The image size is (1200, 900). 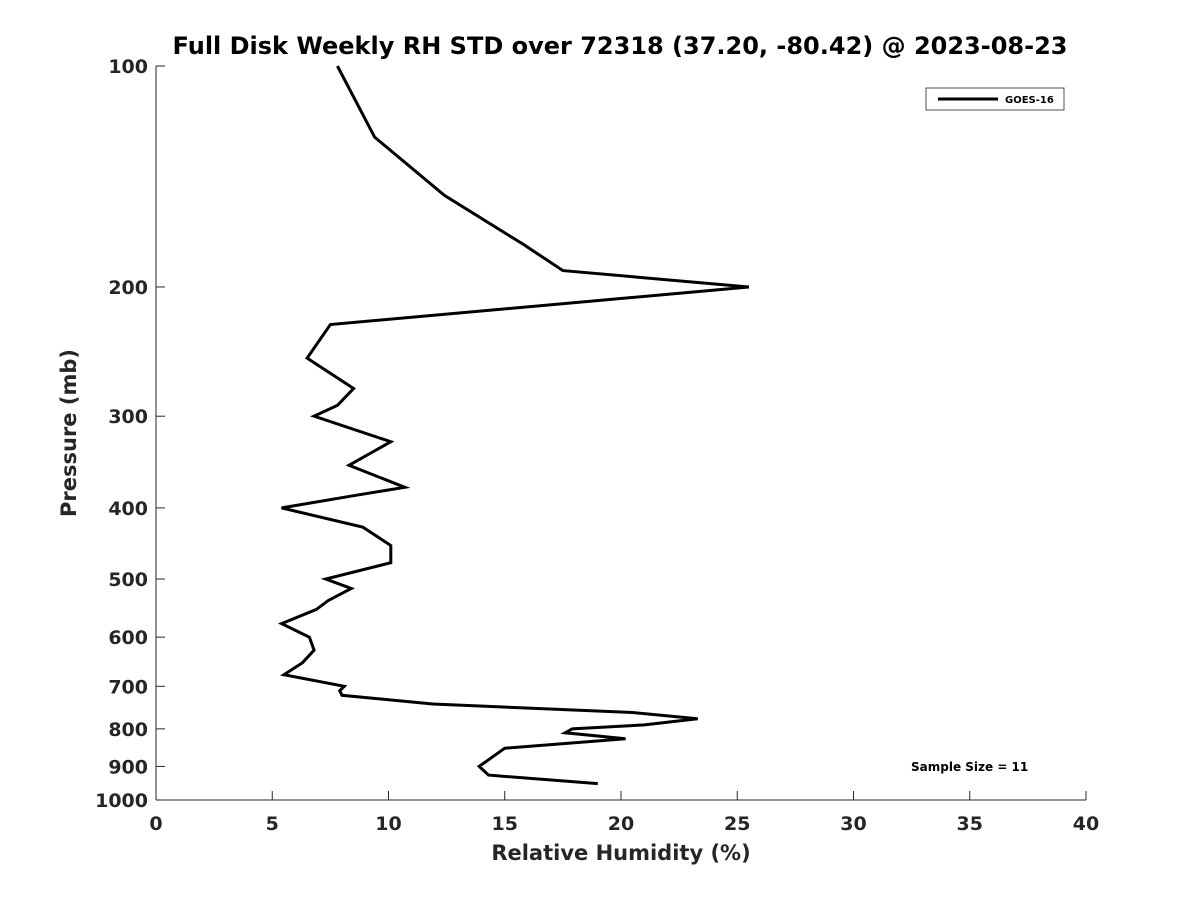 I want to click on x-tick-label: 25, so click(x=737, y=824).